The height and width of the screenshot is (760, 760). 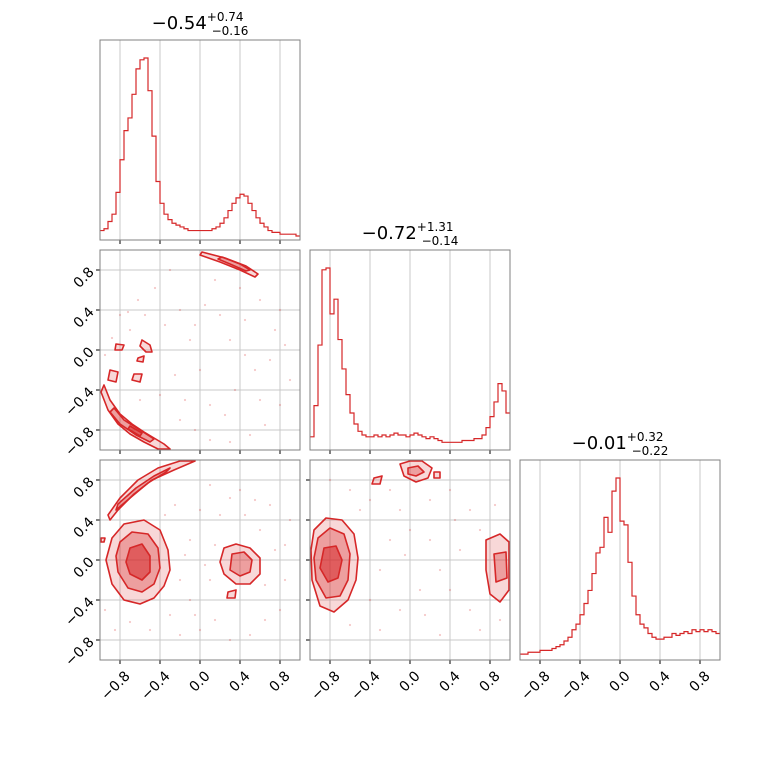 What do you see at coordinates (575, 685) in the screenshot?
I see `x-tick-label: −0.4` at bounding box center [575, 685].